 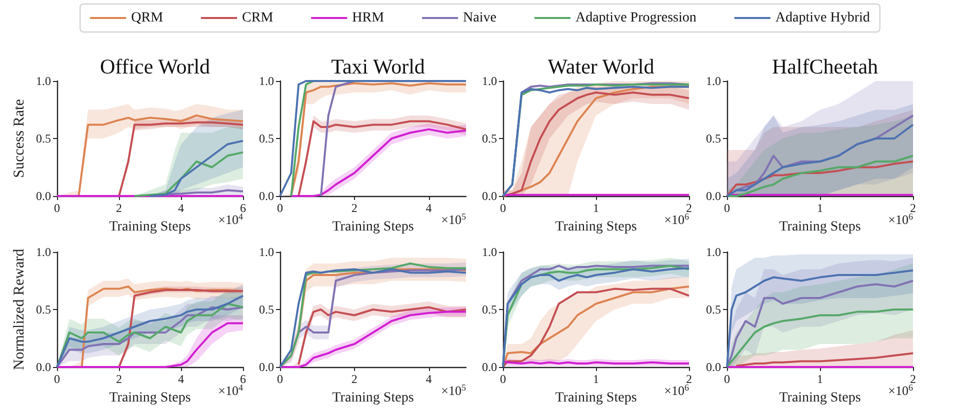 I want to click on legend-label: Adaptive Hybrid, so click(x=822, y=18).